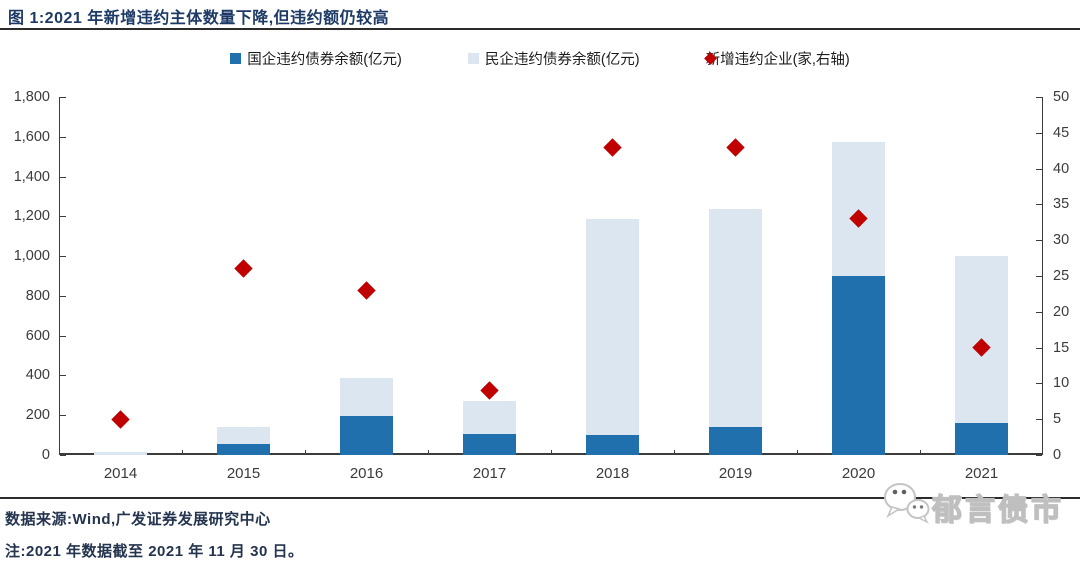 The width and height of the screenshot is (1080, 565). What do you see at coordinates (612, 473) in the screenshot?
I see `x-axis-label: 2018` at bounding box center [612, 473].